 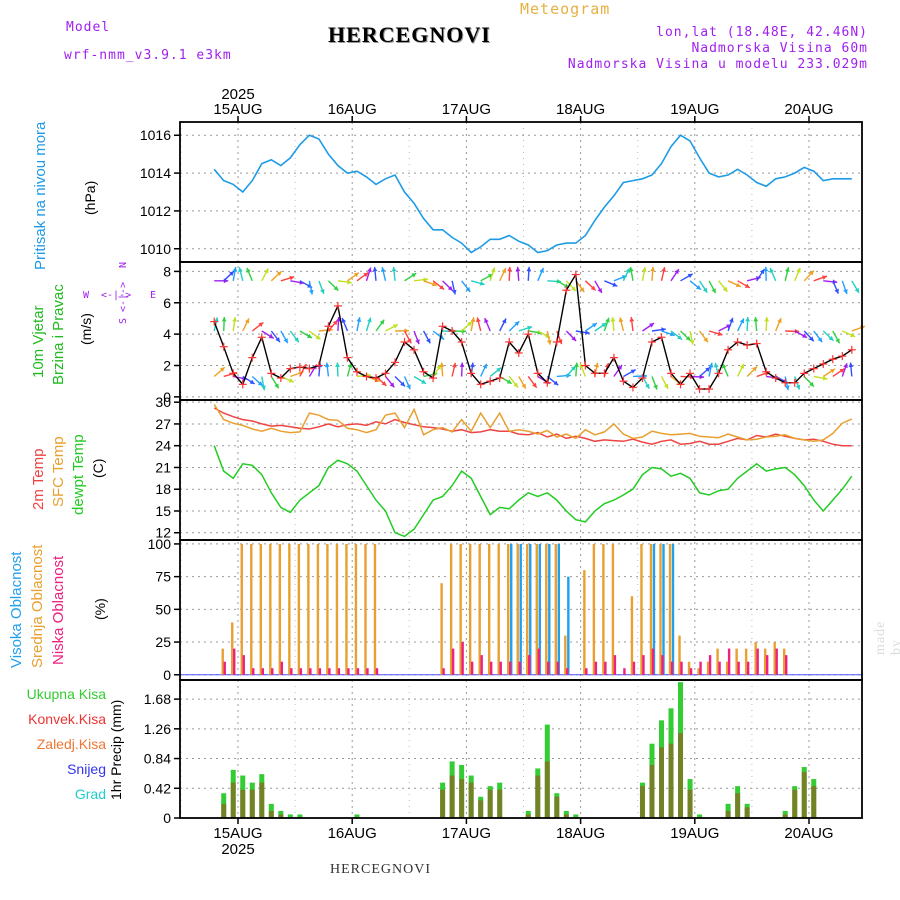 I want to click on temp-label-sfc: SFC Temp, so click(x=58, y=471).